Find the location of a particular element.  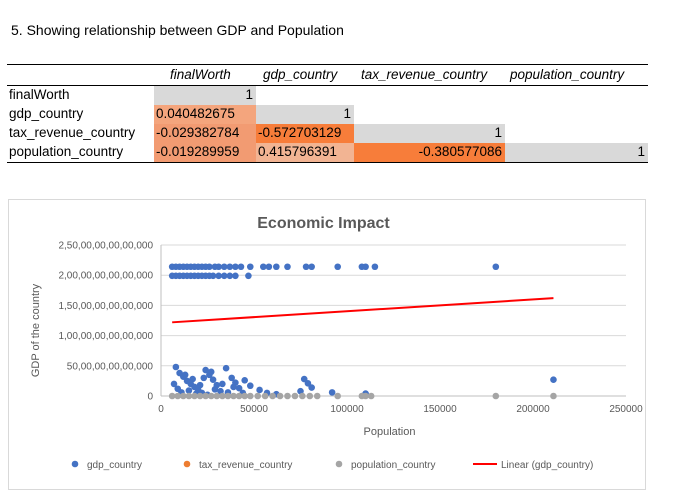

y-tick-label: 2,00,00,00,00,00,000 is located at coordinates (105, 276).